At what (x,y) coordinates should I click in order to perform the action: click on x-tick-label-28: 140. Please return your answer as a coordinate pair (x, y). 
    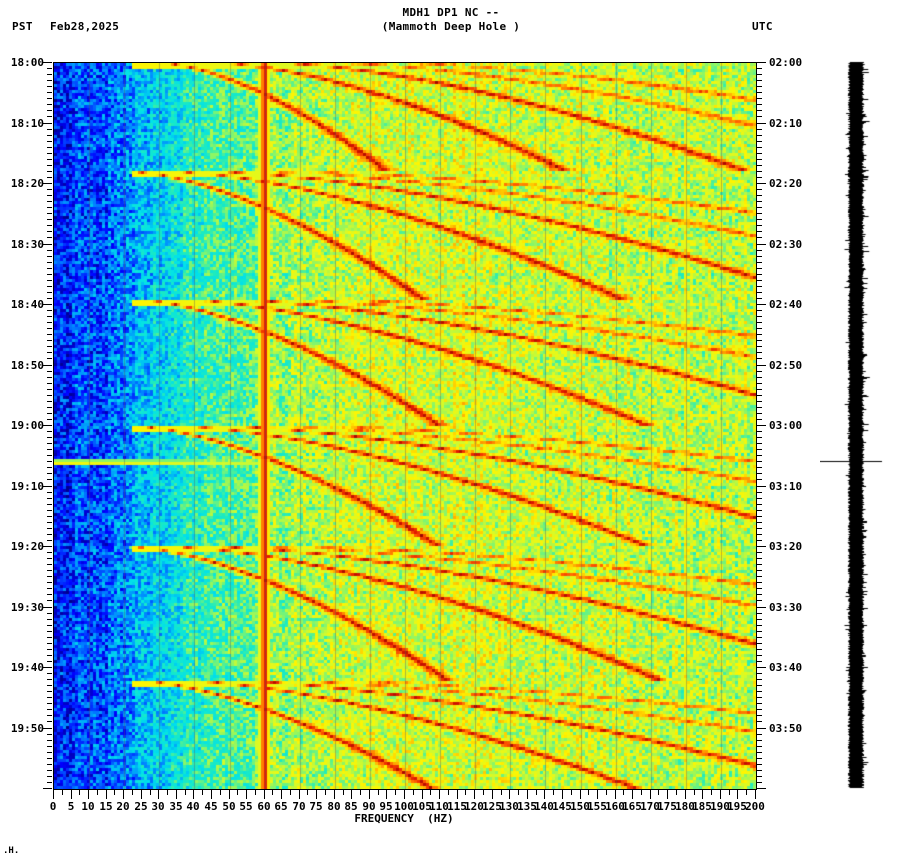
    Looking at the image, I should click on (544, 806).